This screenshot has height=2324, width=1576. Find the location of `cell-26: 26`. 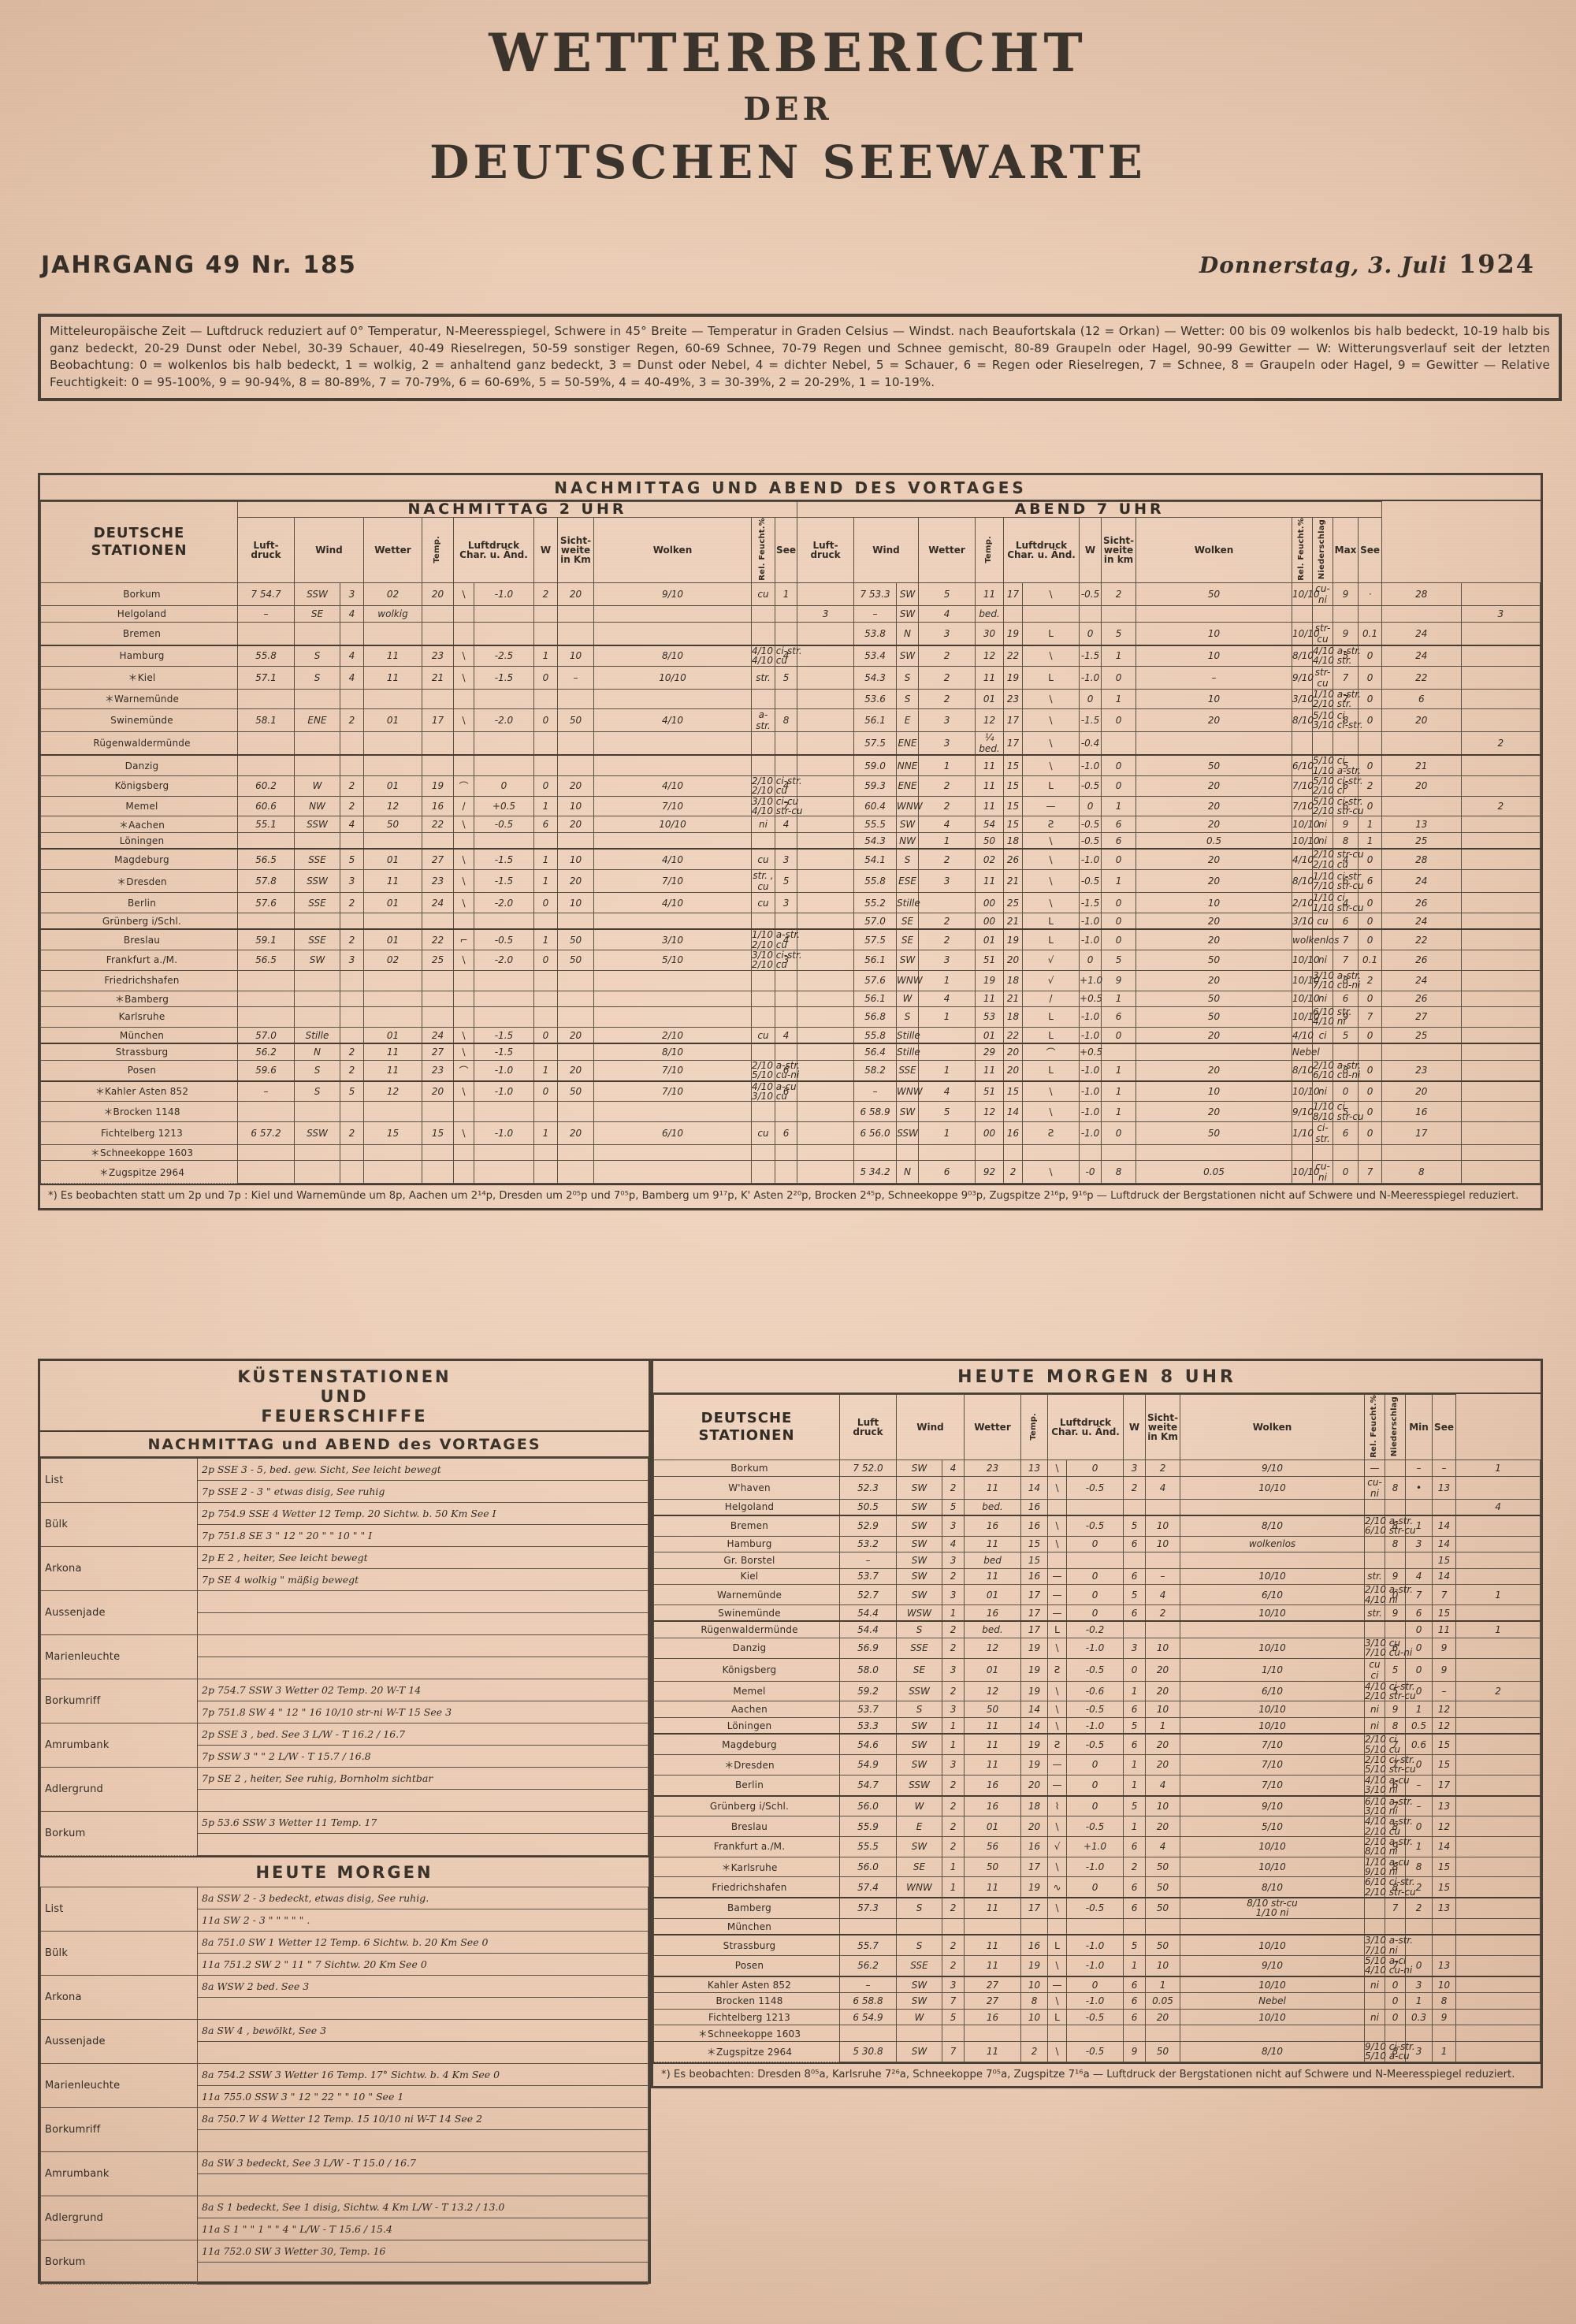

cell-26: 26 is located at coordinates (1422, 960).